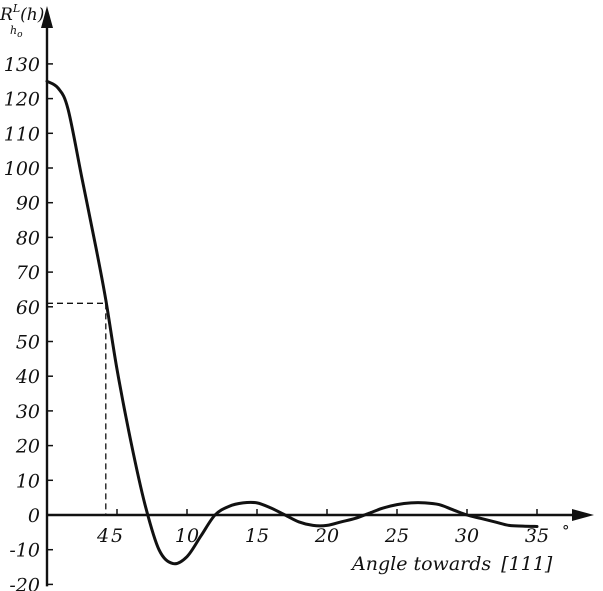 This screenshot has height=591, width=603. What do you see at coordinates (28, 308) in the screenshot?
I see `y-tick-label: 60` at bounding box center [28, 308].